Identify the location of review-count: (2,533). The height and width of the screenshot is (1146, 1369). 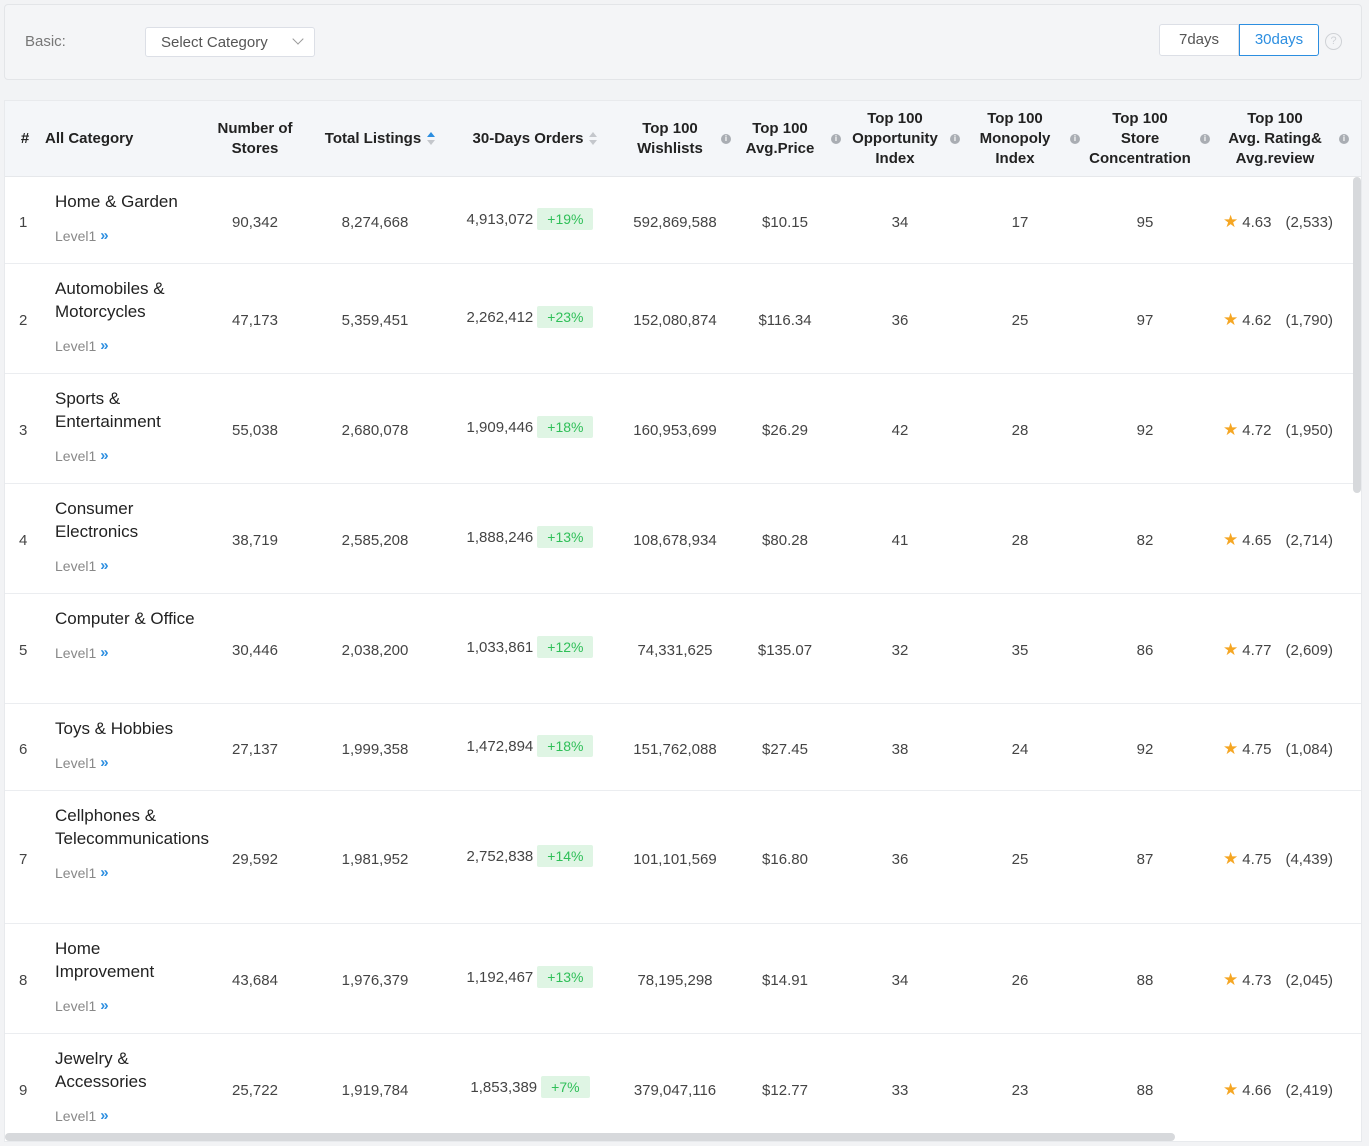
(1309, 222).